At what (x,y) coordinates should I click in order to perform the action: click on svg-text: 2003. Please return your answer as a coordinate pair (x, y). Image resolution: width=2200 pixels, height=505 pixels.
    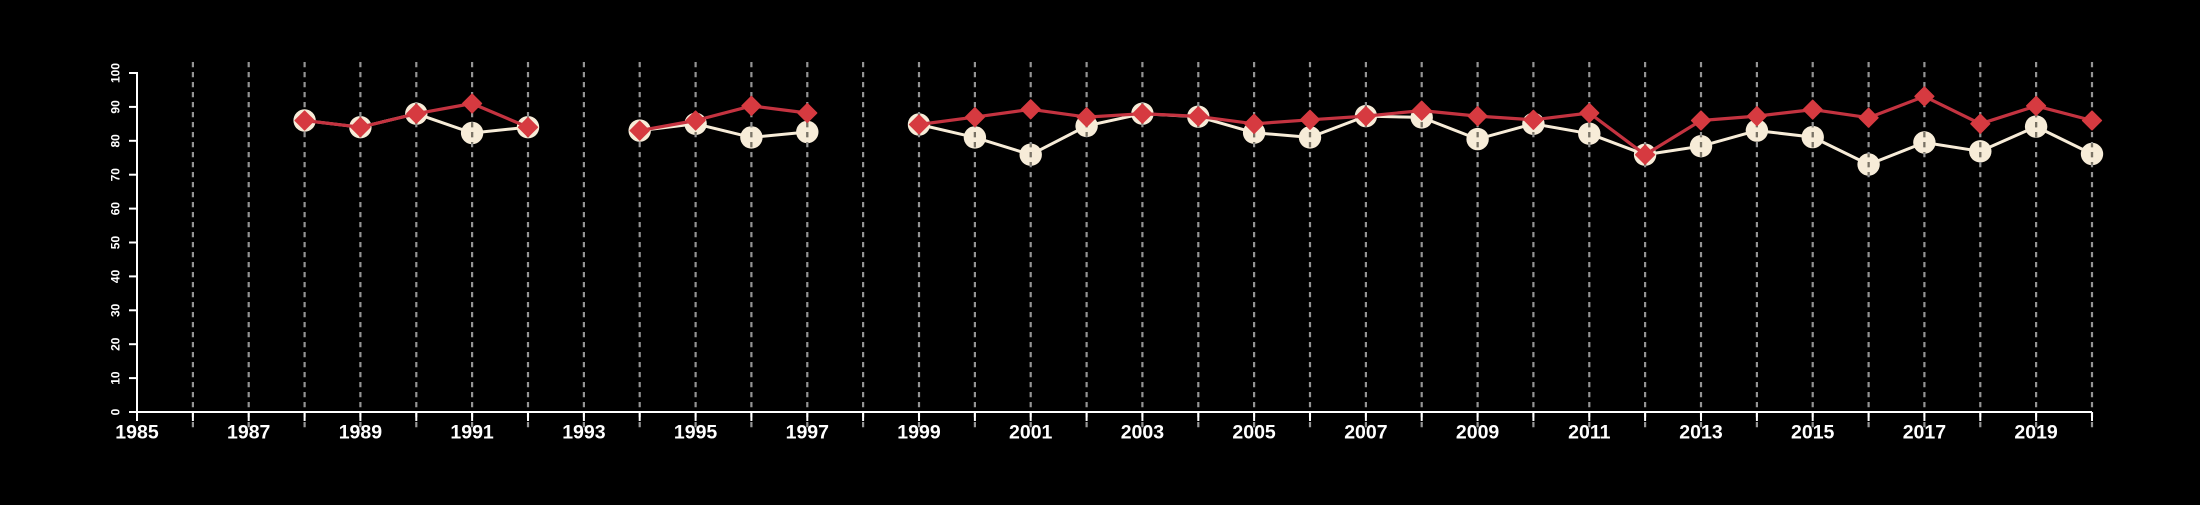
    Looking at the image, I should click on (1143, 433).